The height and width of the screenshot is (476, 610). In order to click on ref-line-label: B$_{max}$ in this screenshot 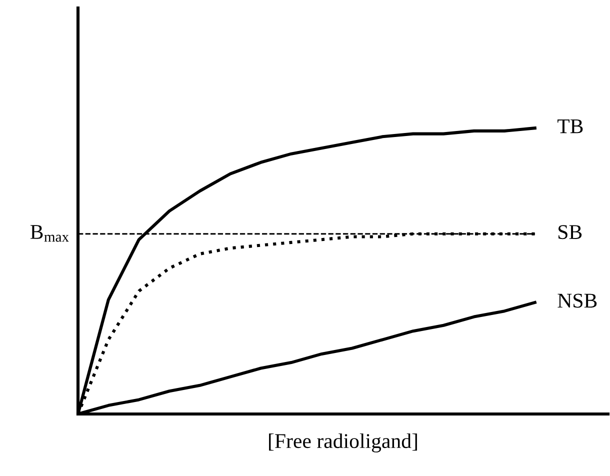, I will do `click(49, 233)`.